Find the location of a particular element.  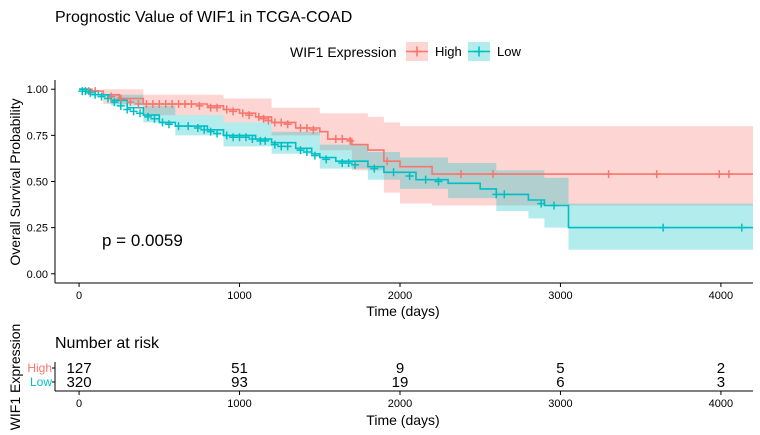

risk-x-tick-label: 4000 is located at coordinates (721, 404).